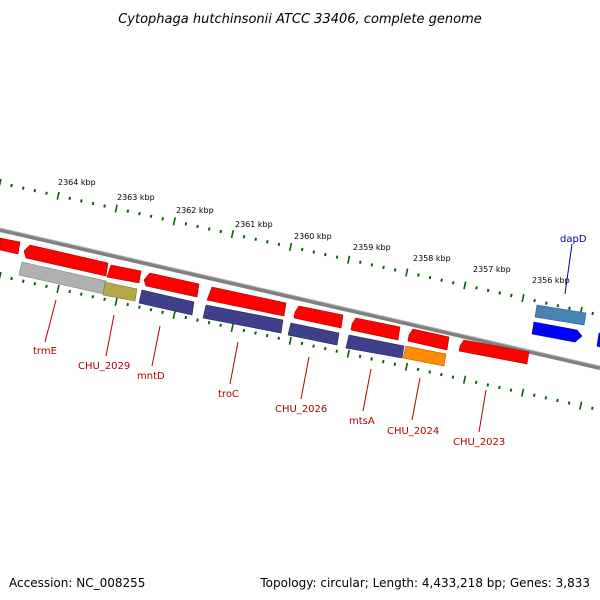 The width and height of the screenshot is (600, 600). What do you see at coordinates (254, 224) in the screenshot?
I see `scale-label: 2361 kbp` at bounding box center [254, 224].